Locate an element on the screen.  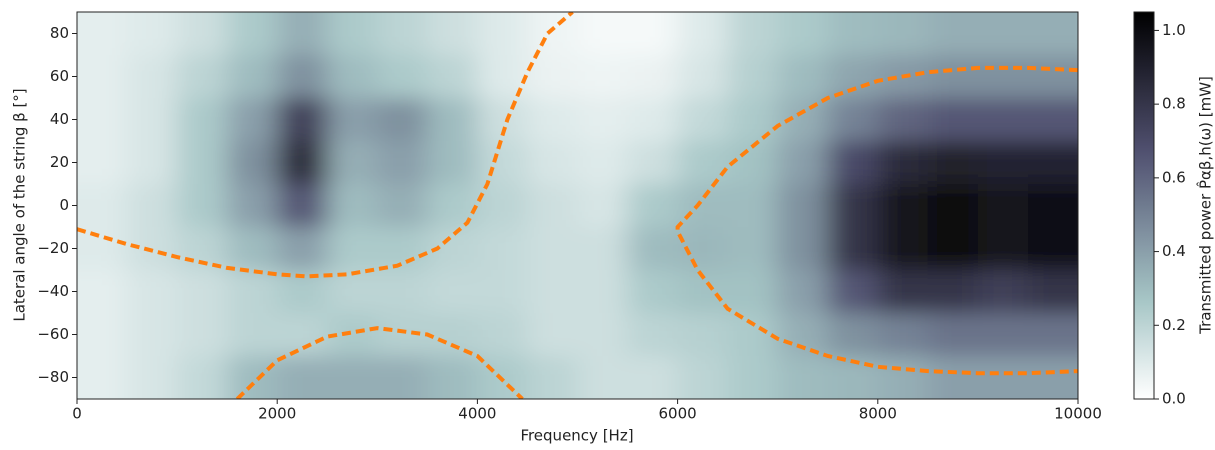
y-tick-label: 80 is located at coordinates (59, 33).